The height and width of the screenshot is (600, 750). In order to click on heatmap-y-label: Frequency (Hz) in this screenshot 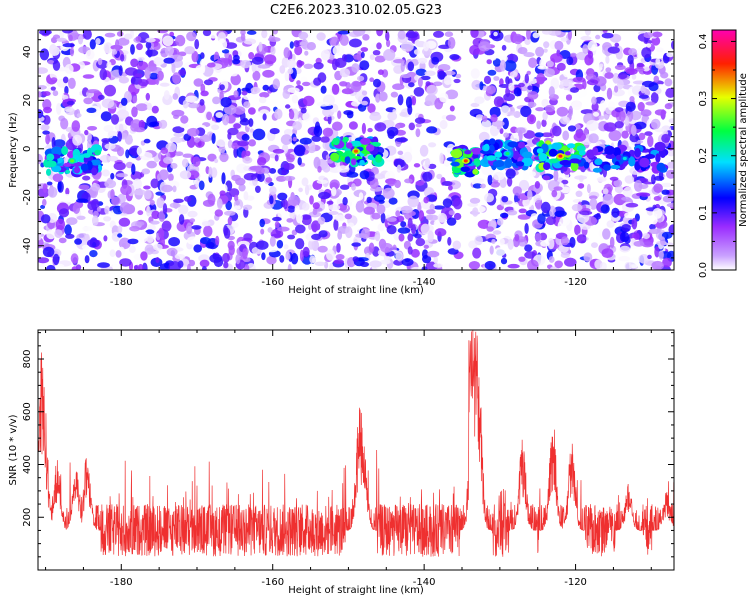, I will do `click(13, 150)`.